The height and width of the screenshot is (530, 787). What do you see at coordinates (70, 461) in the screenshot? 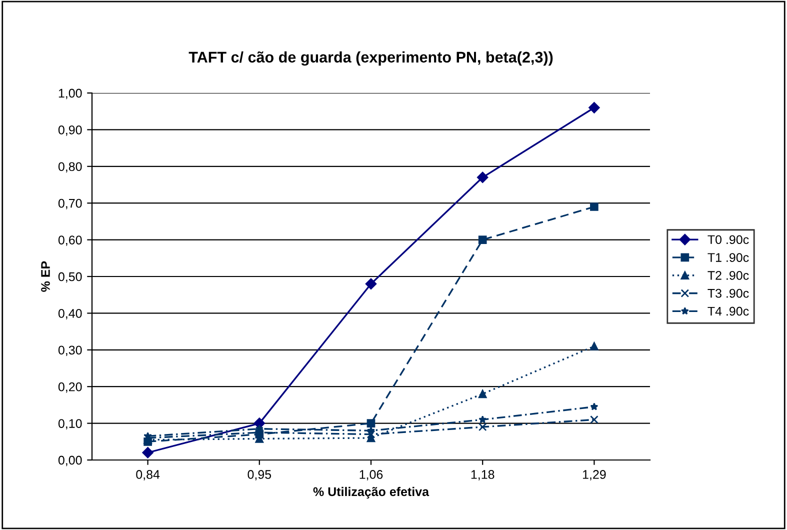
I see `y-tick-label: 0,00` at bounding box center [70, 461].